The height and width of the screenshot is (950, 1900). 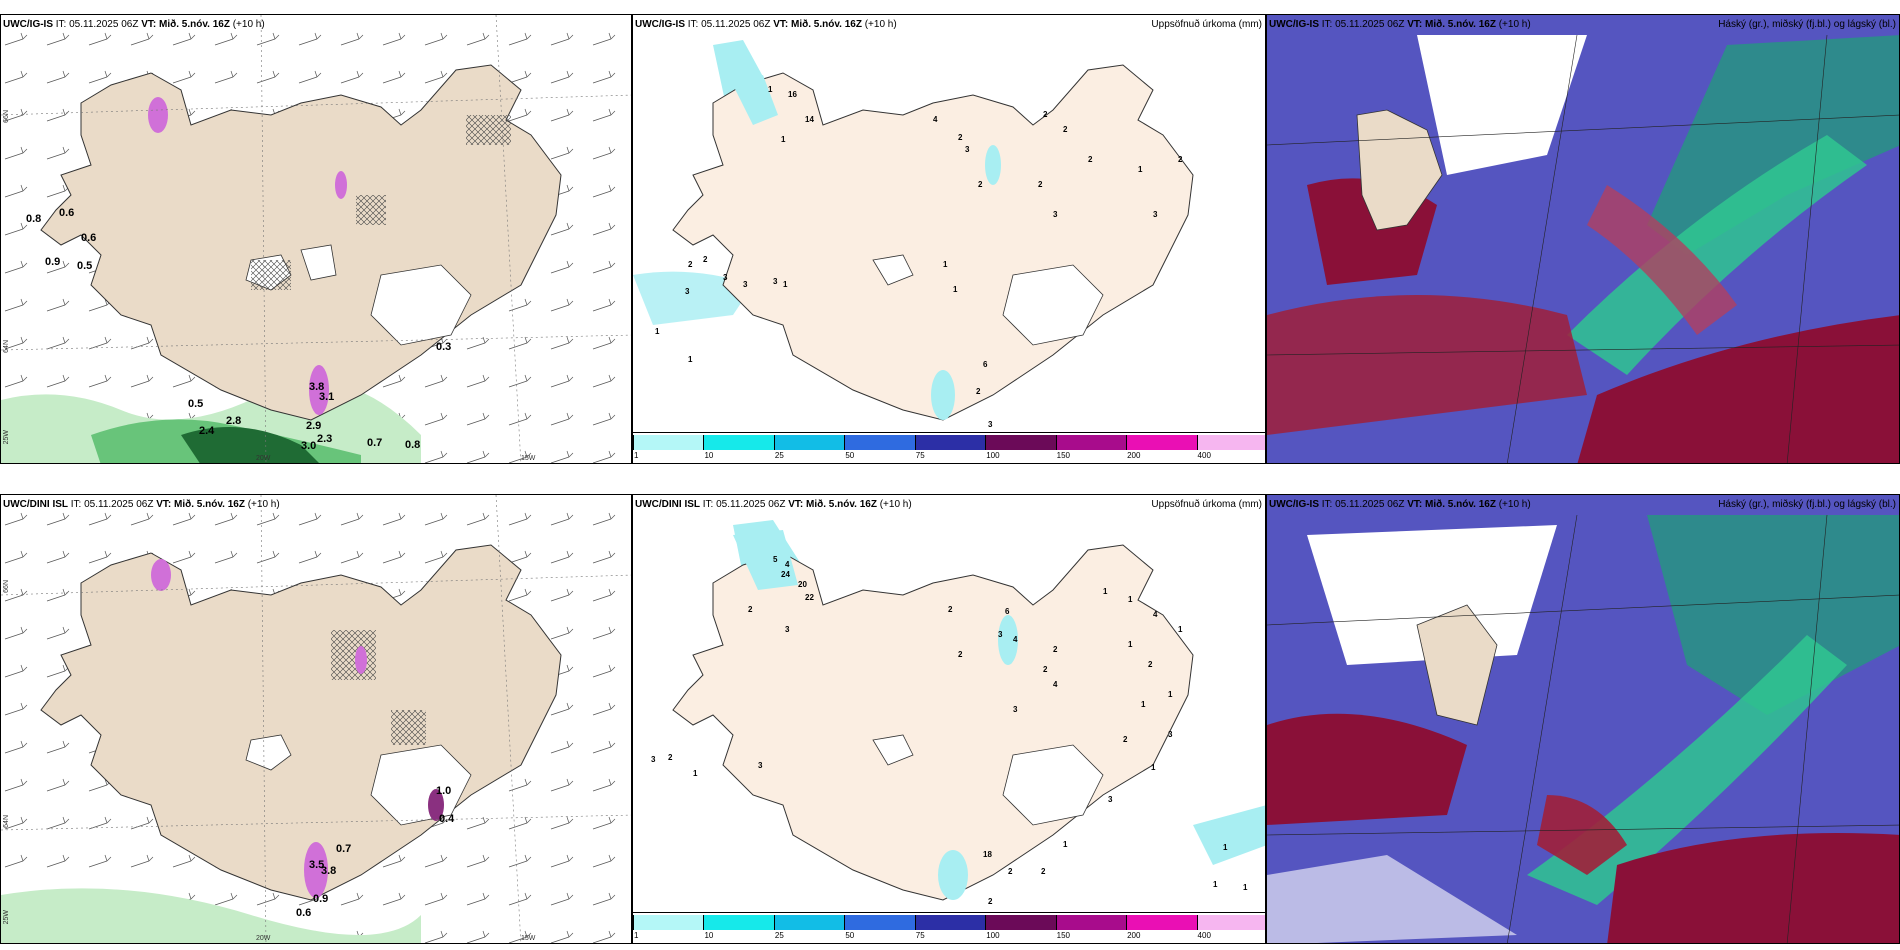 What do you see at coordinates (6, 116) in the screenshot?
I see `lat-label: 66N` at bounding box center [6, 116].